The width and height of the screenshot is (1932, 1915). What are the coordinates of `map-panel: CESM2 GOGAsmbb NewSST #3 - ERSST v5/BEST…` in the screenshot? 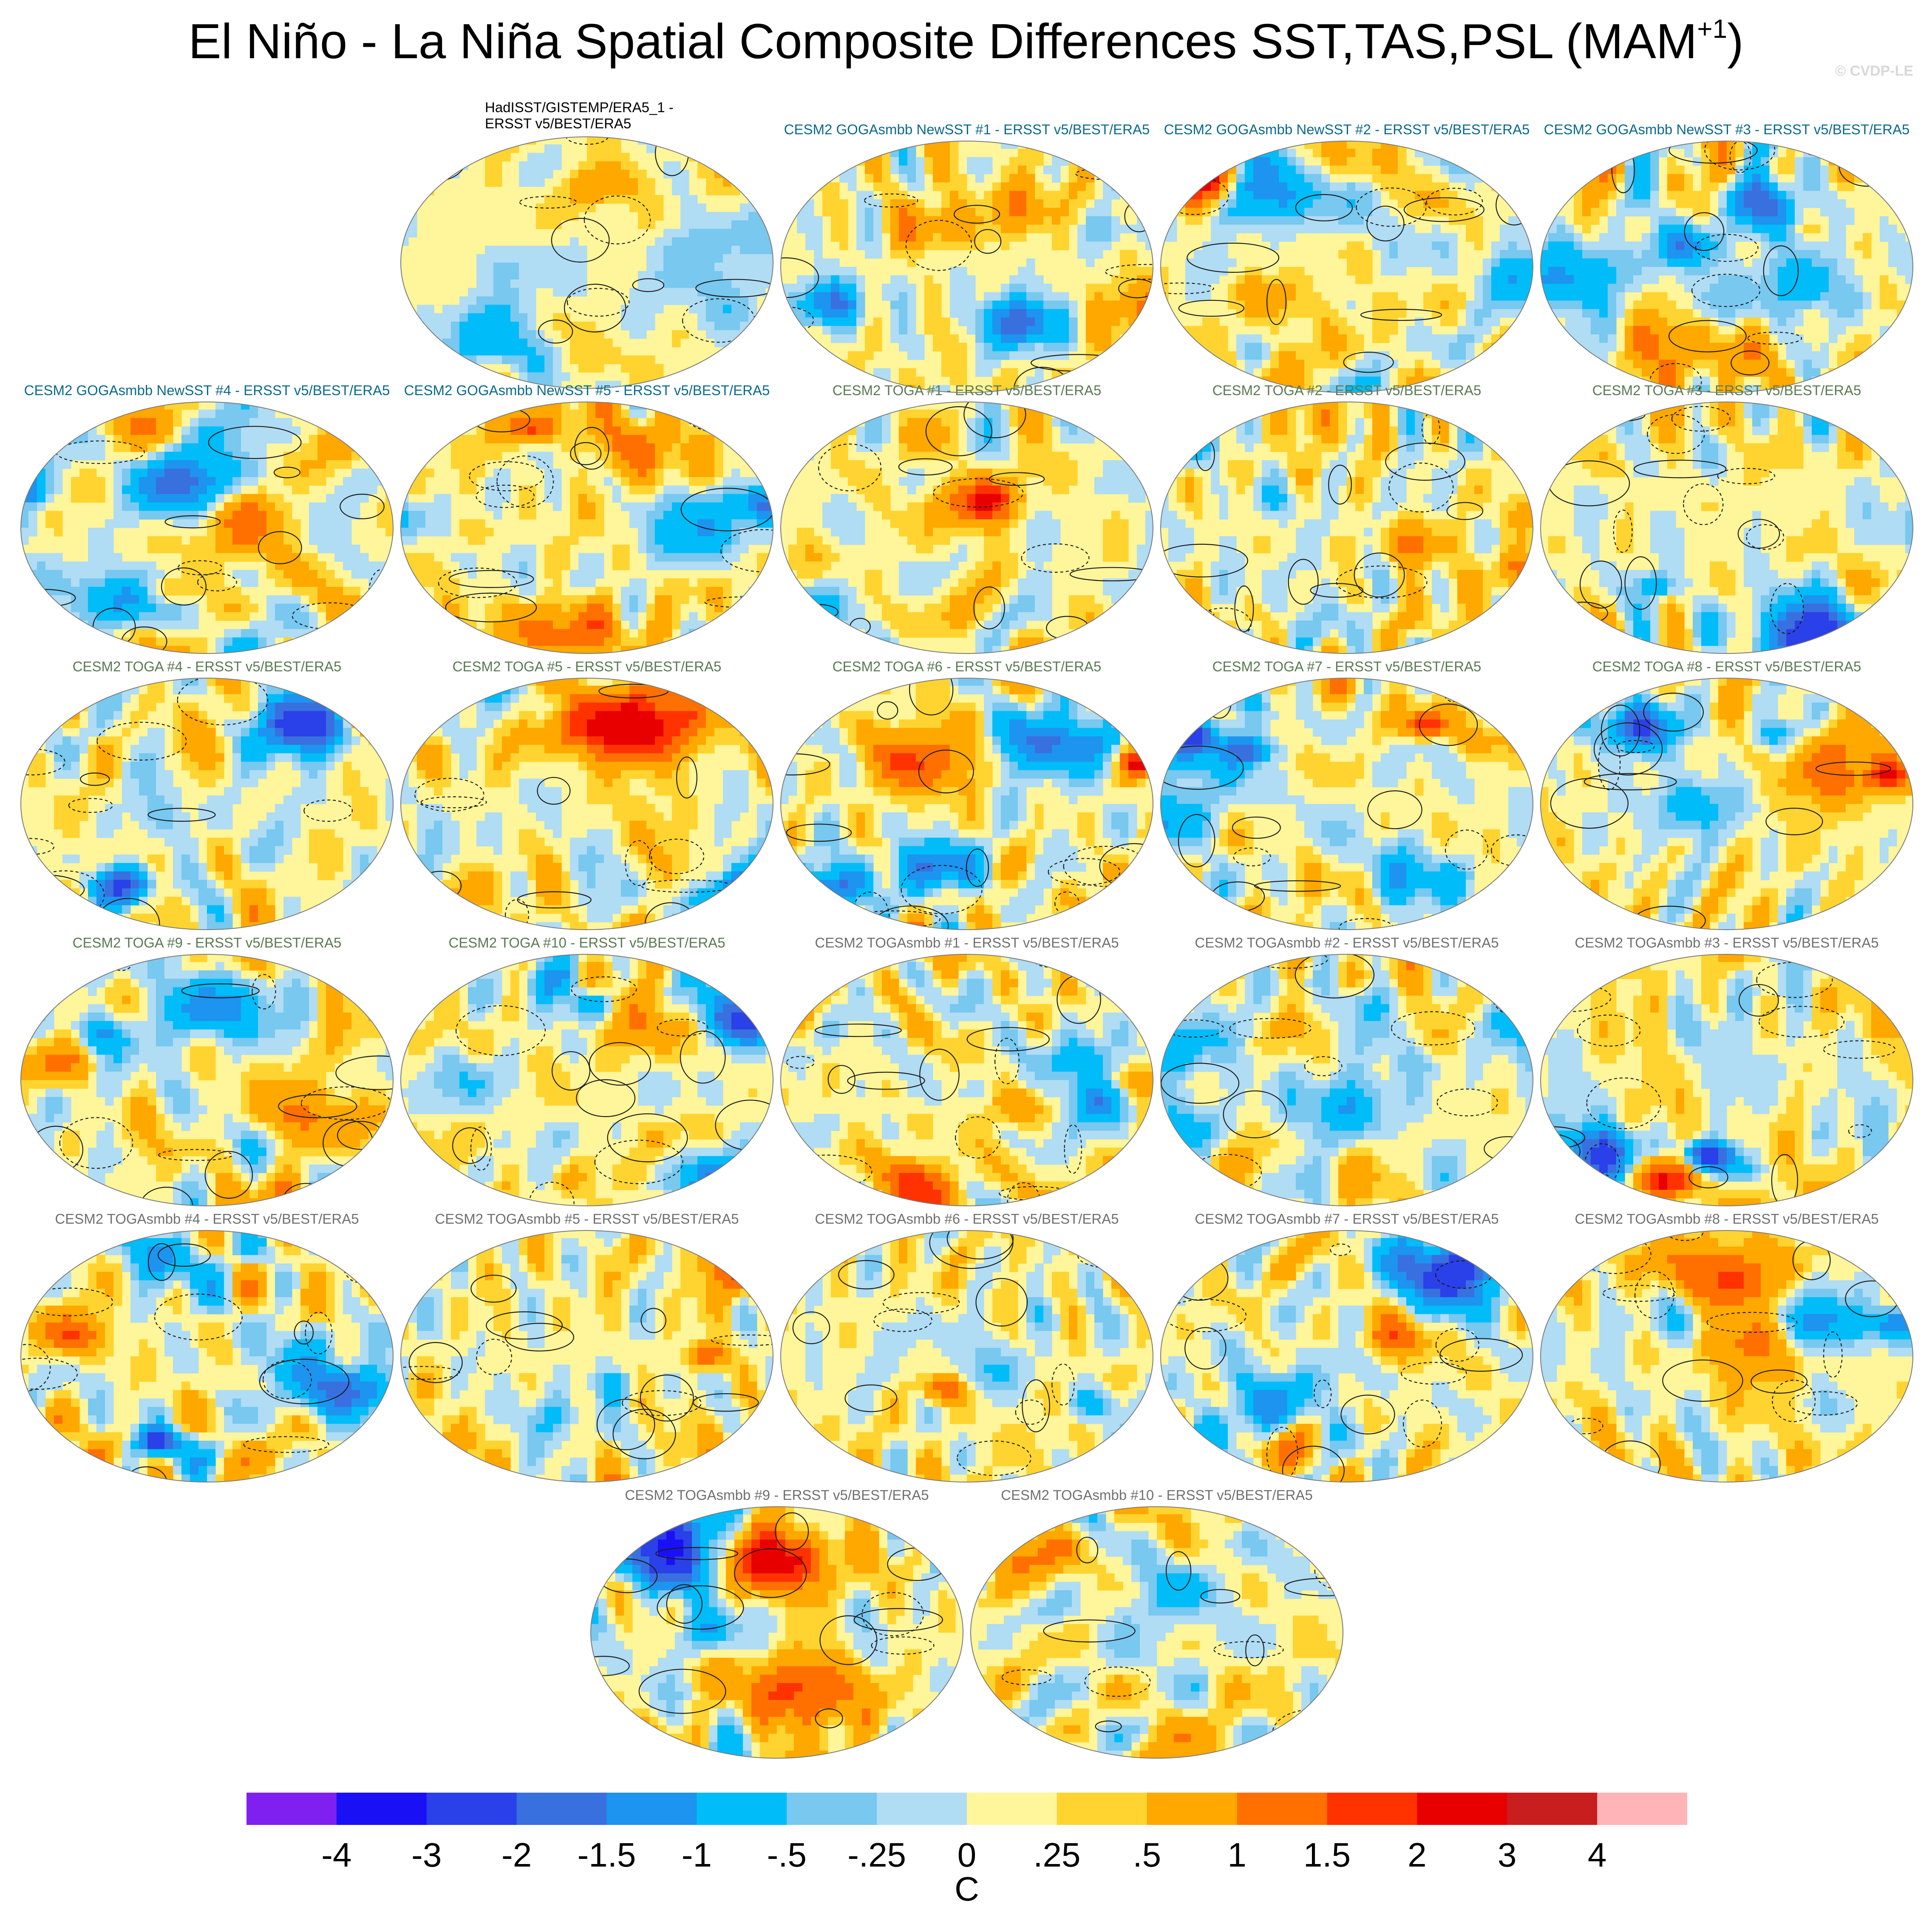 It's located at (1727, 249).